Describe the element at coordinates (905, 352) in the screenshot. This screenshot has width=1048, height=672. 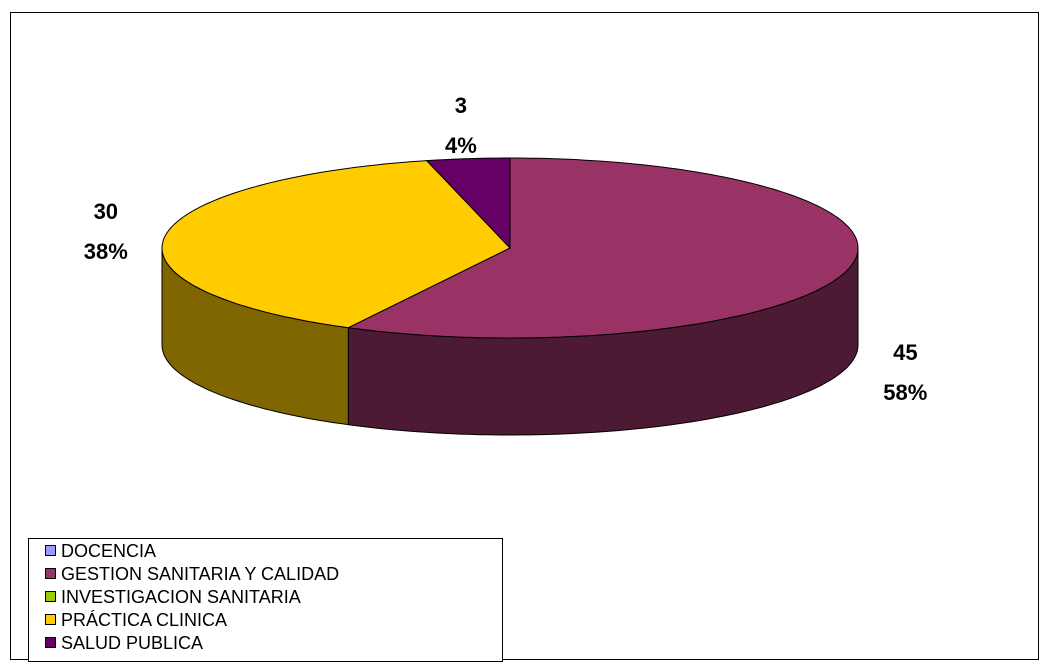
I see `data-label: 45` at that location.